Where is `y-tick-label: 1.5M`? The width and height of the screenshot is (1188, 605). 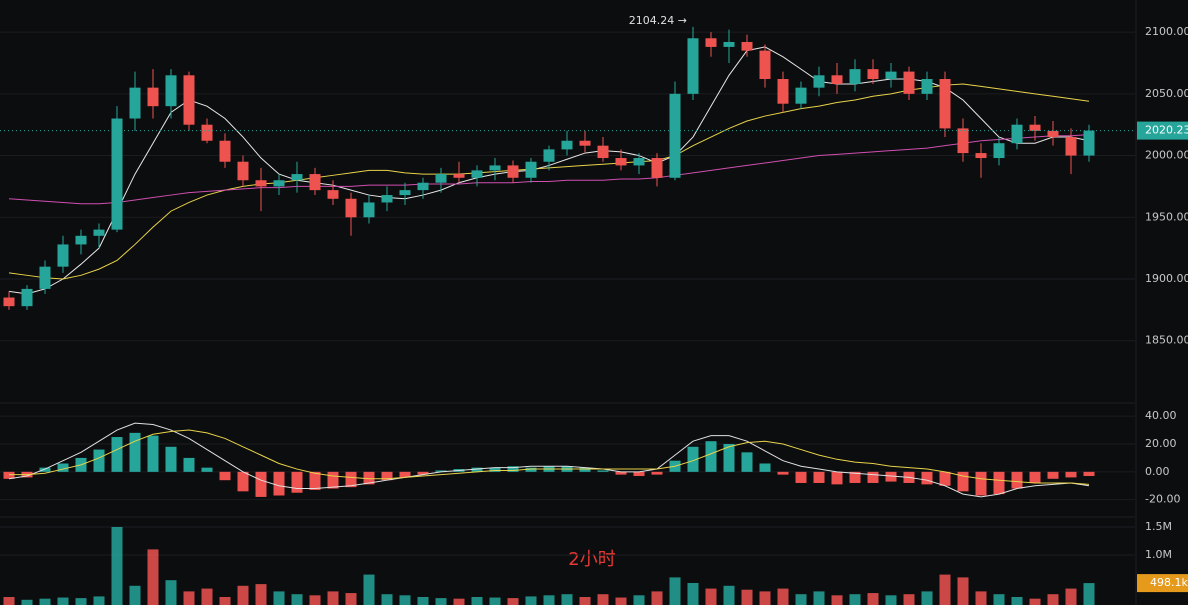
y-tick-label: 1.5M is located at coordinates (1158, 526).